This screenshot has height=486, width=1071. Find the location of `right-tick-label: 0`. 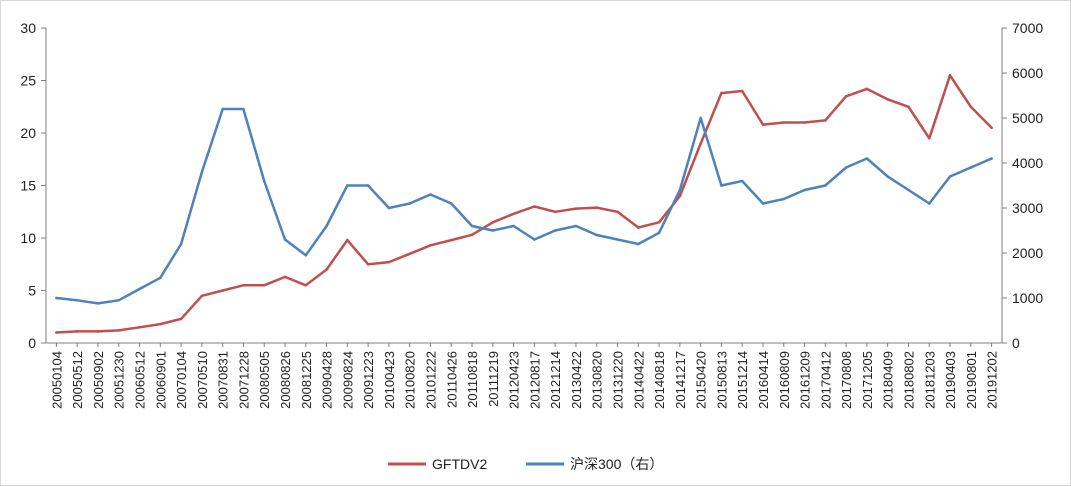

right-tick-label: 0 is located at coordinates (1016, 343).